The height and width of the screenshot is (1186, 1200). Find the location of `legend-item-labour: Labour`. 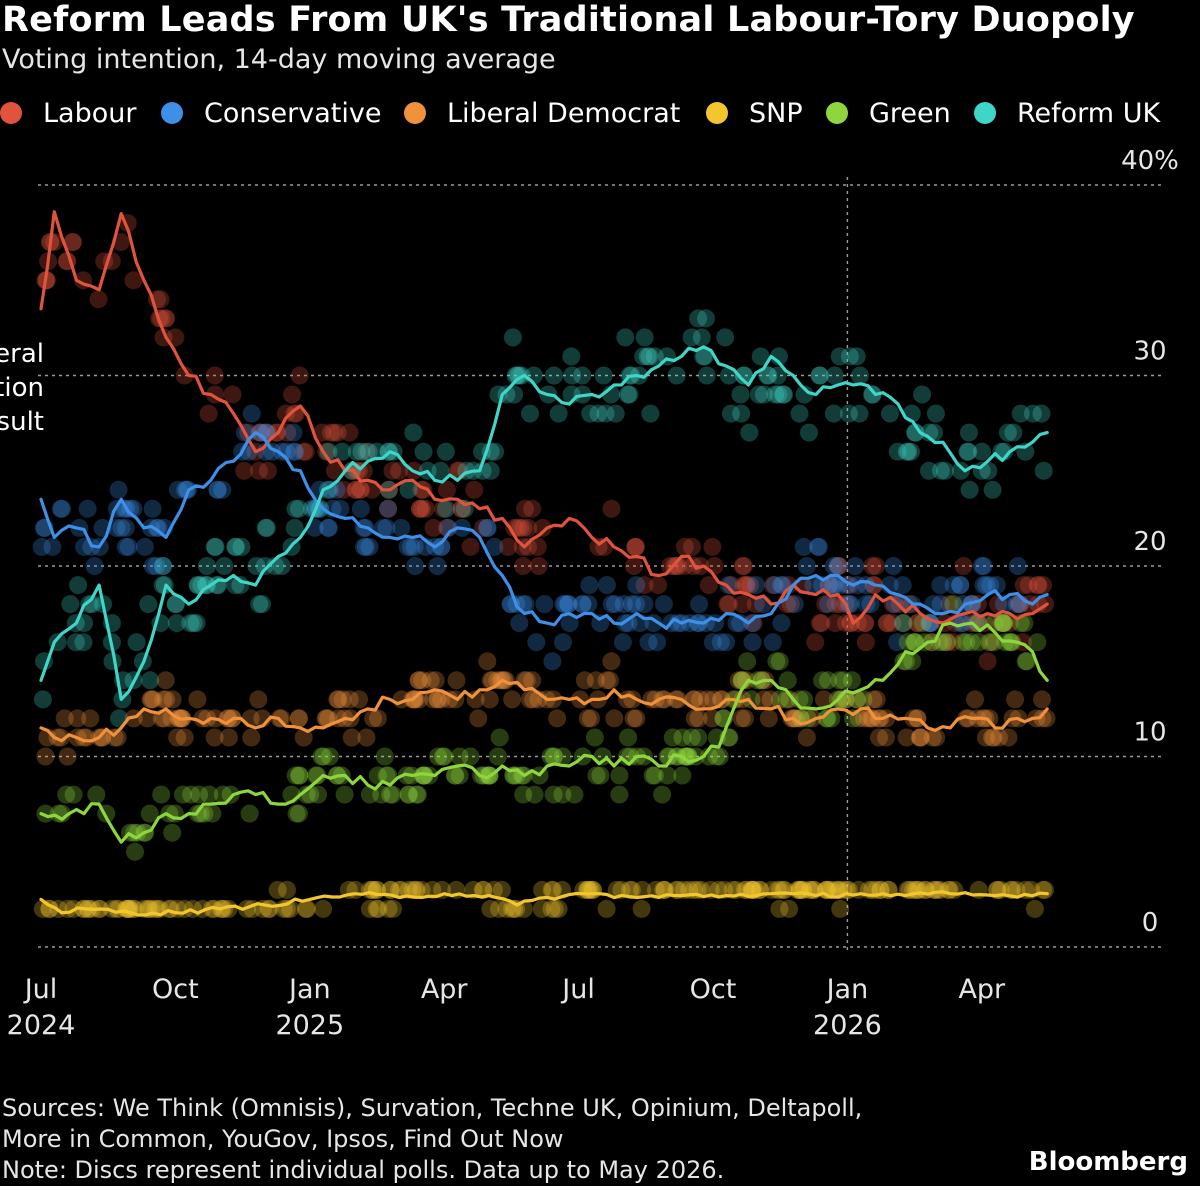

legend-item-labour: Labour is located at coordinates (68, 113).